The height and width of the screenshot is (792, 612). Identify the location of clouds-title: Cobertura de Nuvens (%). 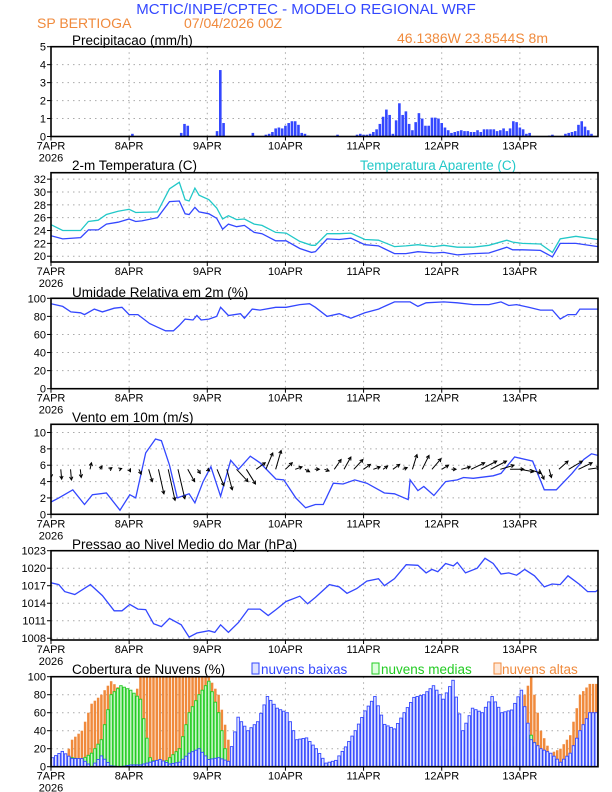
(148, 669).